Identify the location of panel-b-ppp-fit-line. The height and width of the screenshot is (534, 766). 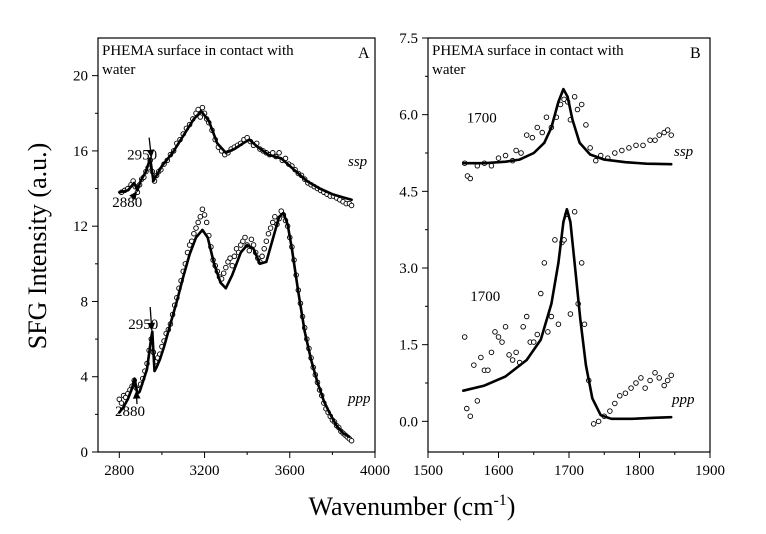
(567, 314).